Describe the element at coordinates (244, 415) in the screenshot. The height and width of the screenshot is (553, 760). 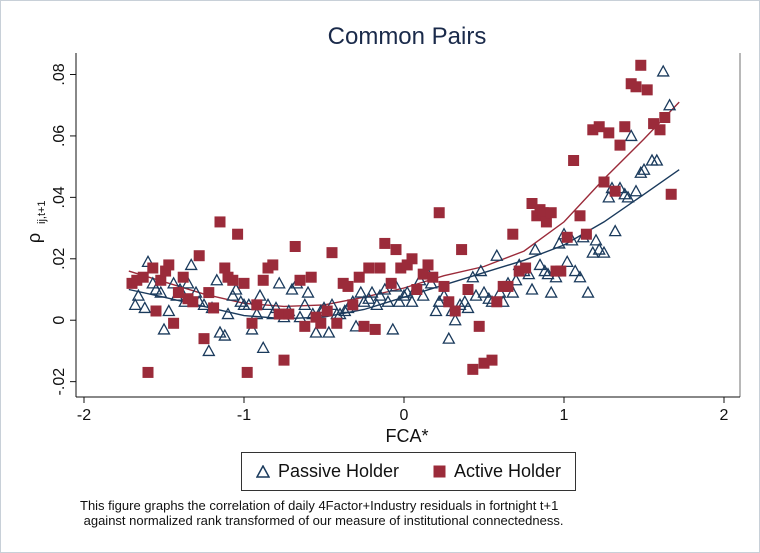
I see `x-tick-label: -1` at that location.